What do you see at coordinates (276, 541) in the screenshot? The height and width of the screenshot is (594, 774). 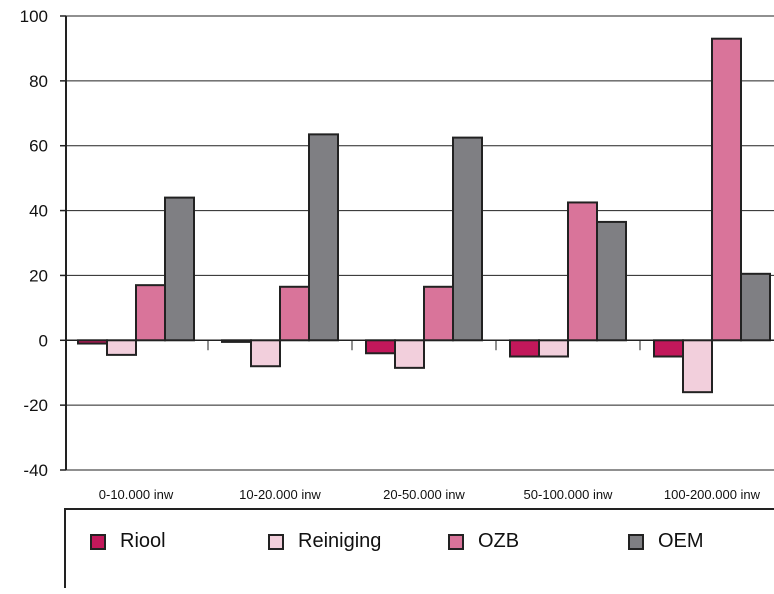 I see `legend-swatch-reiniging` at bounding box center [276, 541].